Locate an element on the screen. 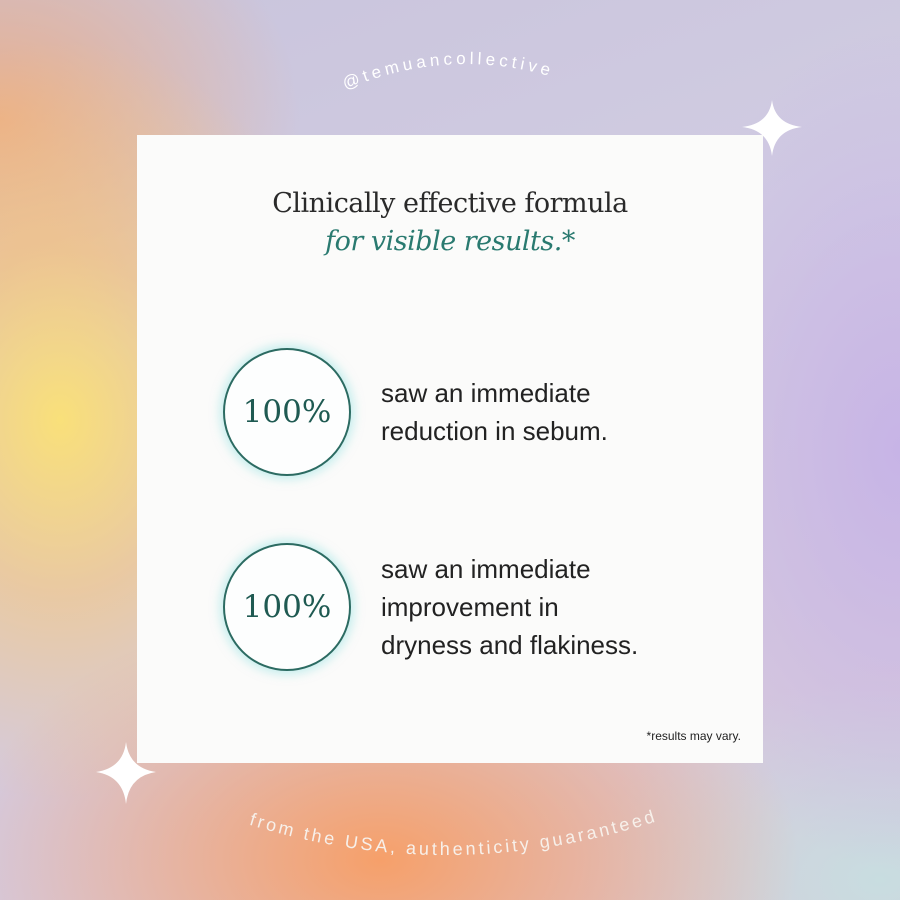 Image resolution: width=900 pixels, height=900 pixels. stat-line: dryness and flakiness. is located at coordinates (510, 645).